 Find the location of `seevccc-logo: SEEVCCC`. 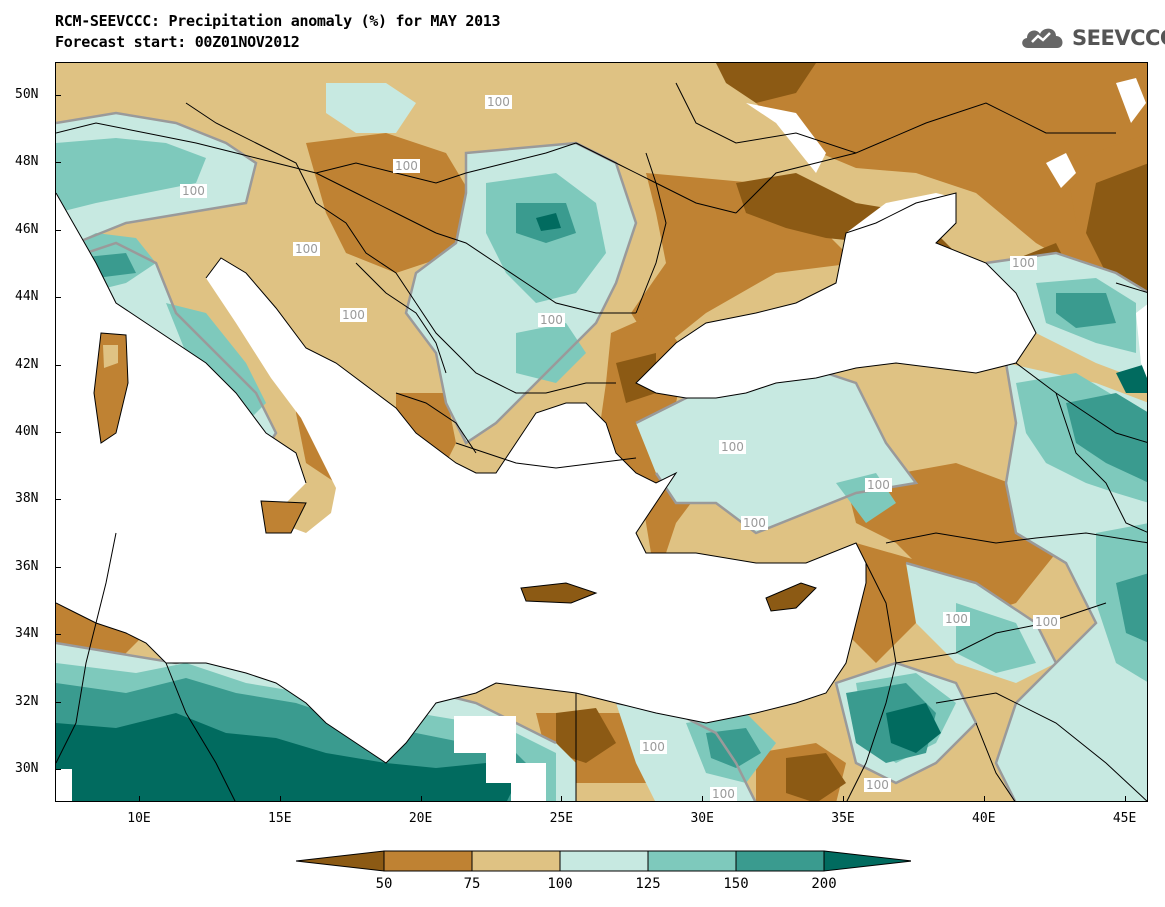

seevccc-logo: SEEVCCC is located at coordinates (1091, 38).